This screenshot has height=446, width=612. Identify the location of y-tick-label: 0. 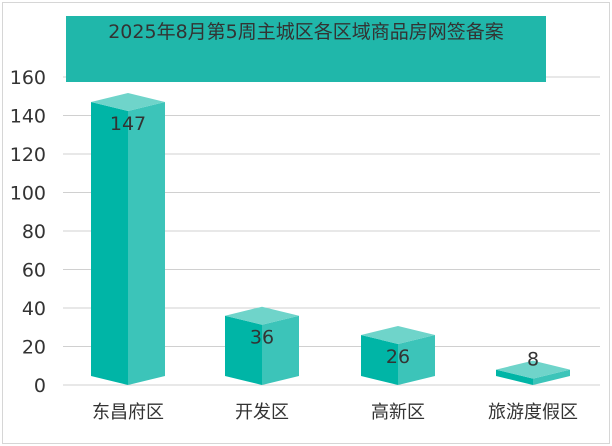
(40, 386).